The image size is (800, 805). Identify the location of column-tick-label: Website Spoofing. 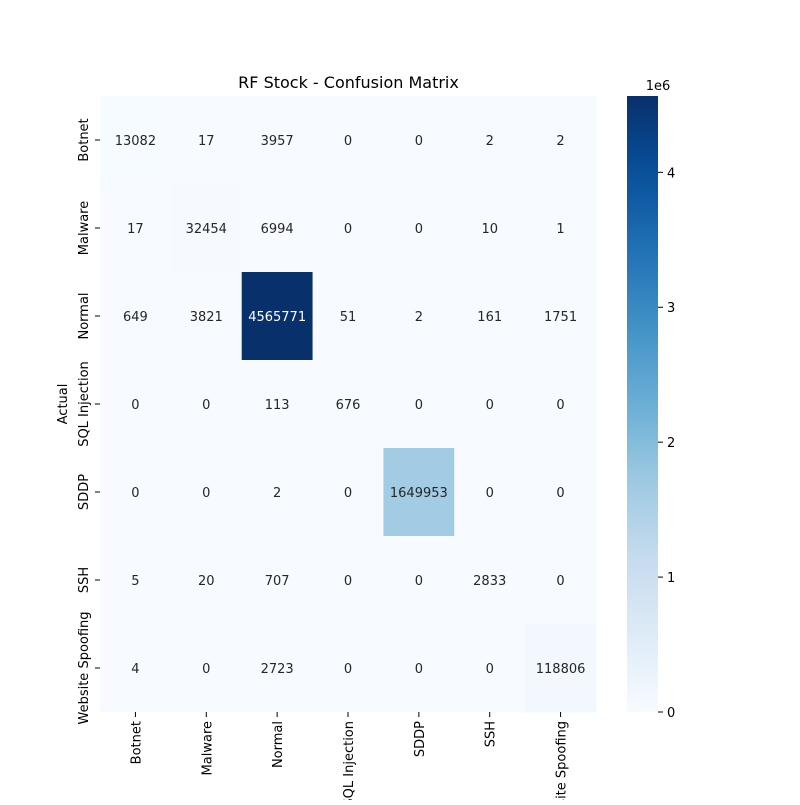
(562, 760).